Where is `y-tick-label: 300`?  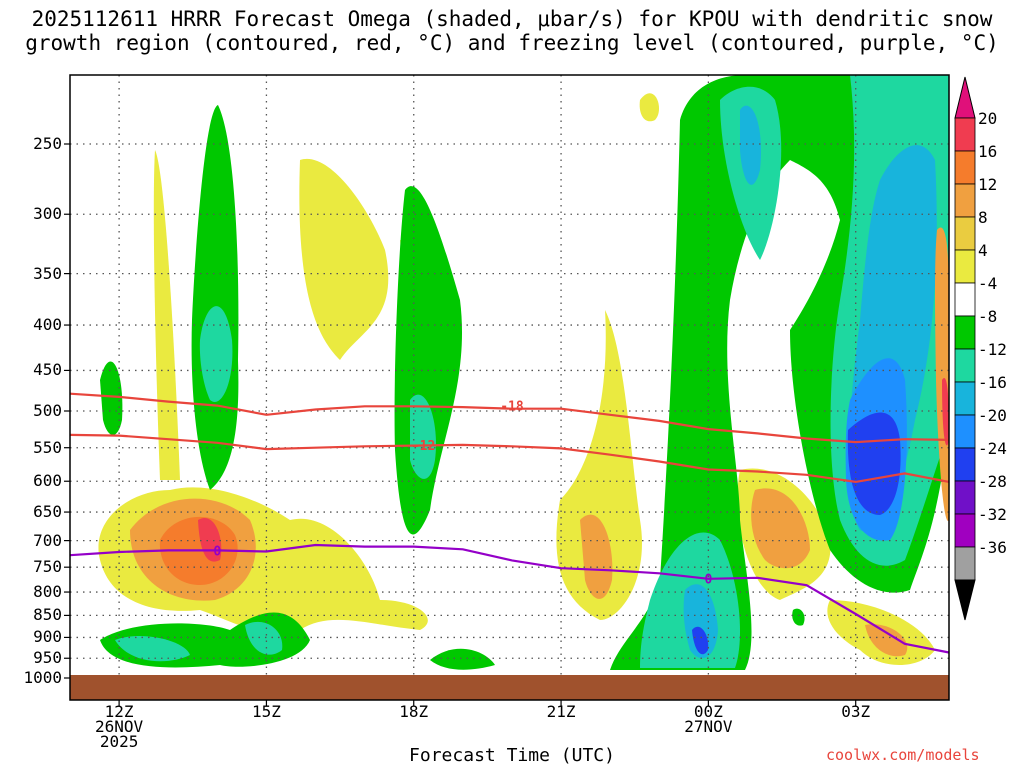
y-tick-label: 300 is located at coordinates (47, 214).